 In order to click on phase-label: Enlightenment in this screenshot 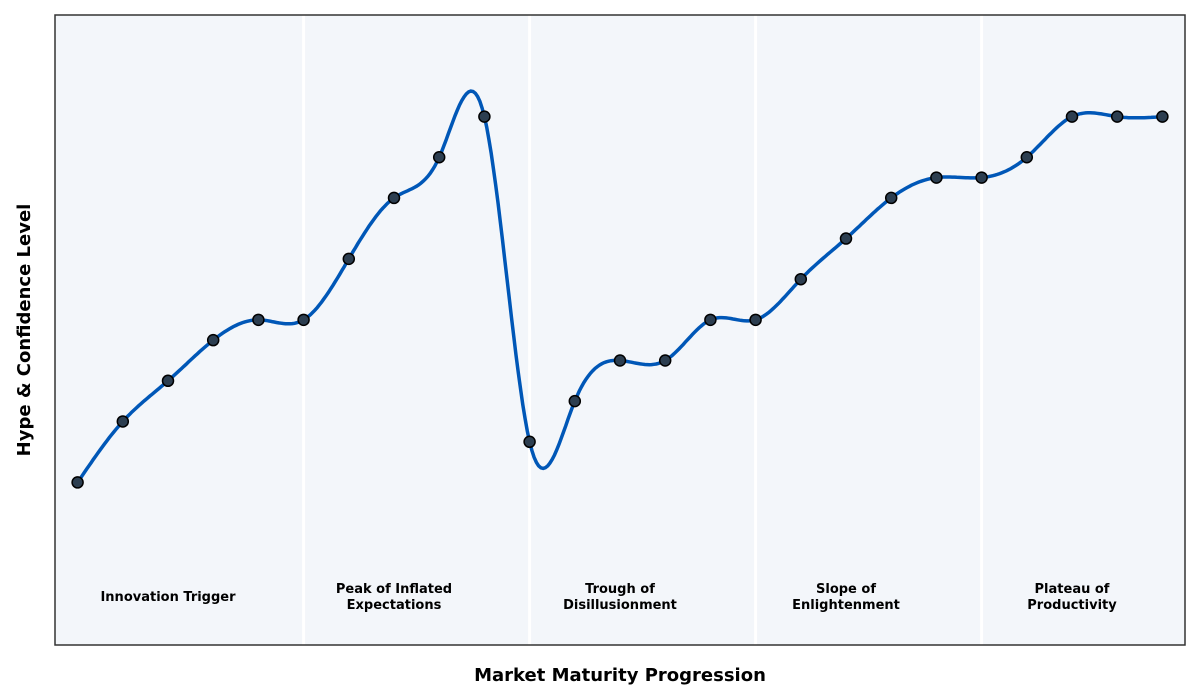, I will do `click(846, 605)`.